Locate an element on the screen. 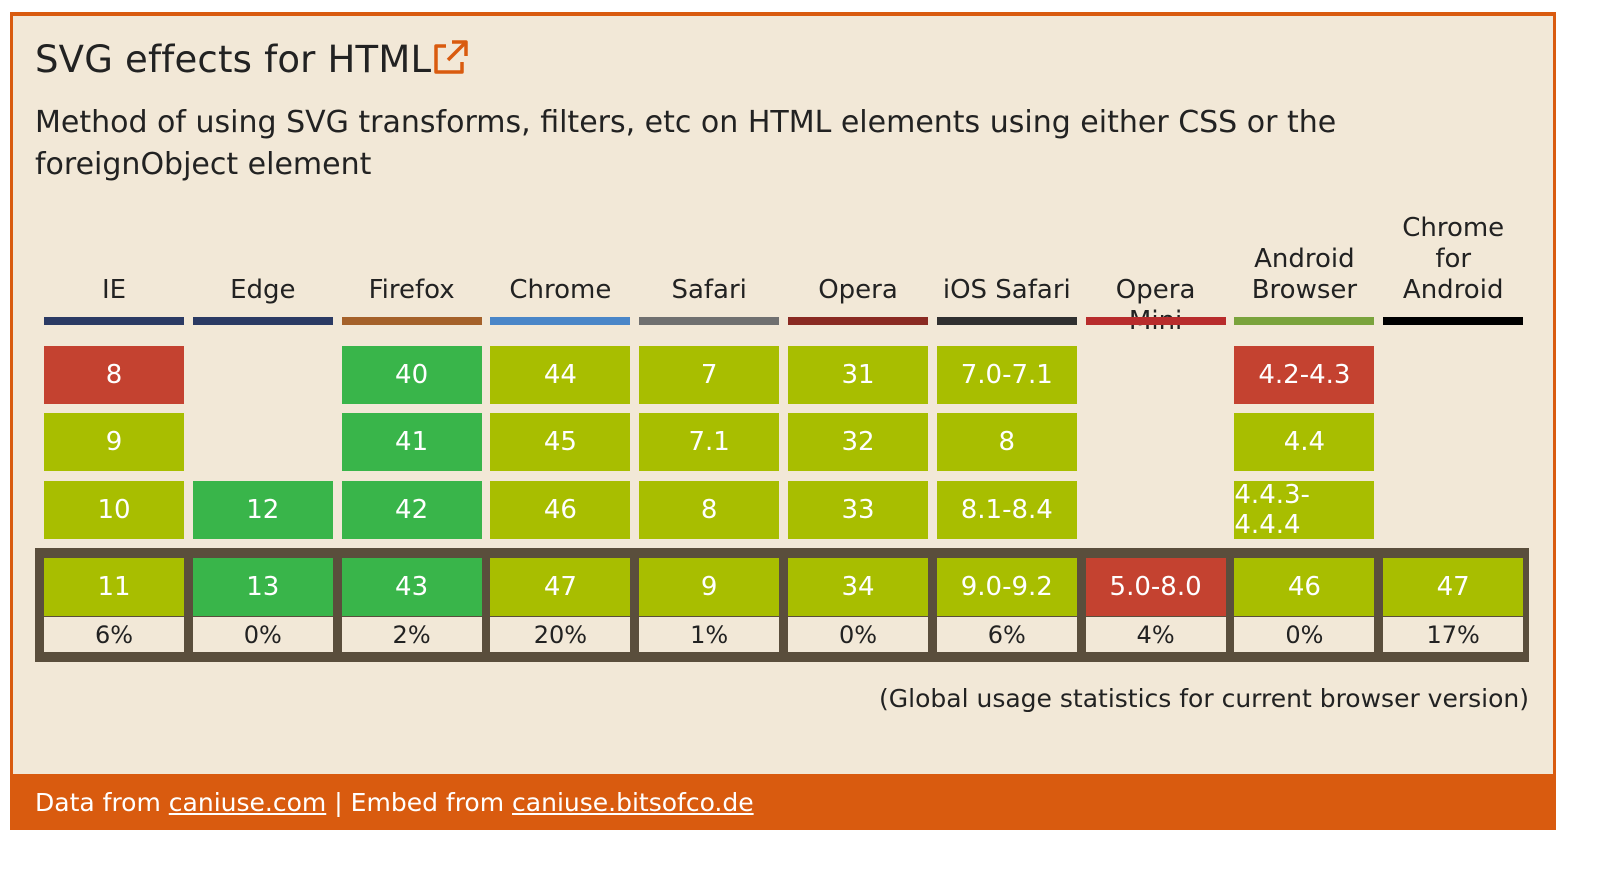  version-cell: 4.4 is located at coordinates (1304, 442).